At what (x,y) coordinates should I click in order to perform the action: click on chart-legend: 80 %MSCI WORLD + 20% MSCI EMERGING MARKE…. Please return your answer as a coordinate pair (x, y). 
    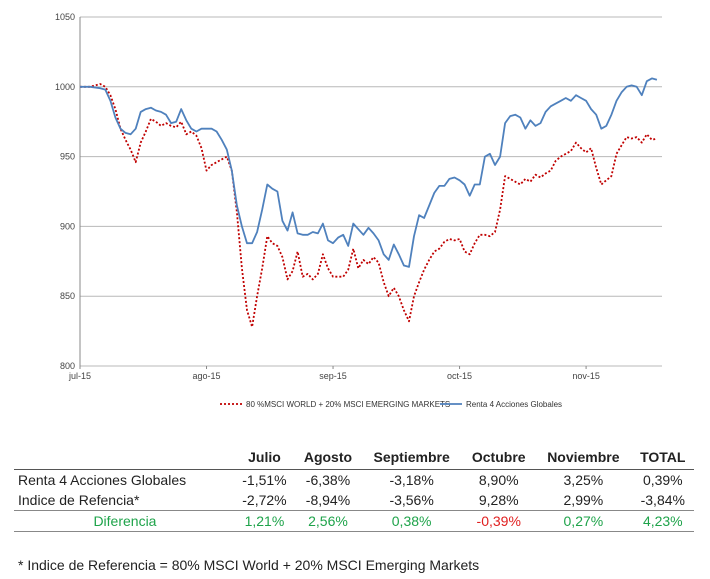
    Looking at the image, I should click on (391, 404).